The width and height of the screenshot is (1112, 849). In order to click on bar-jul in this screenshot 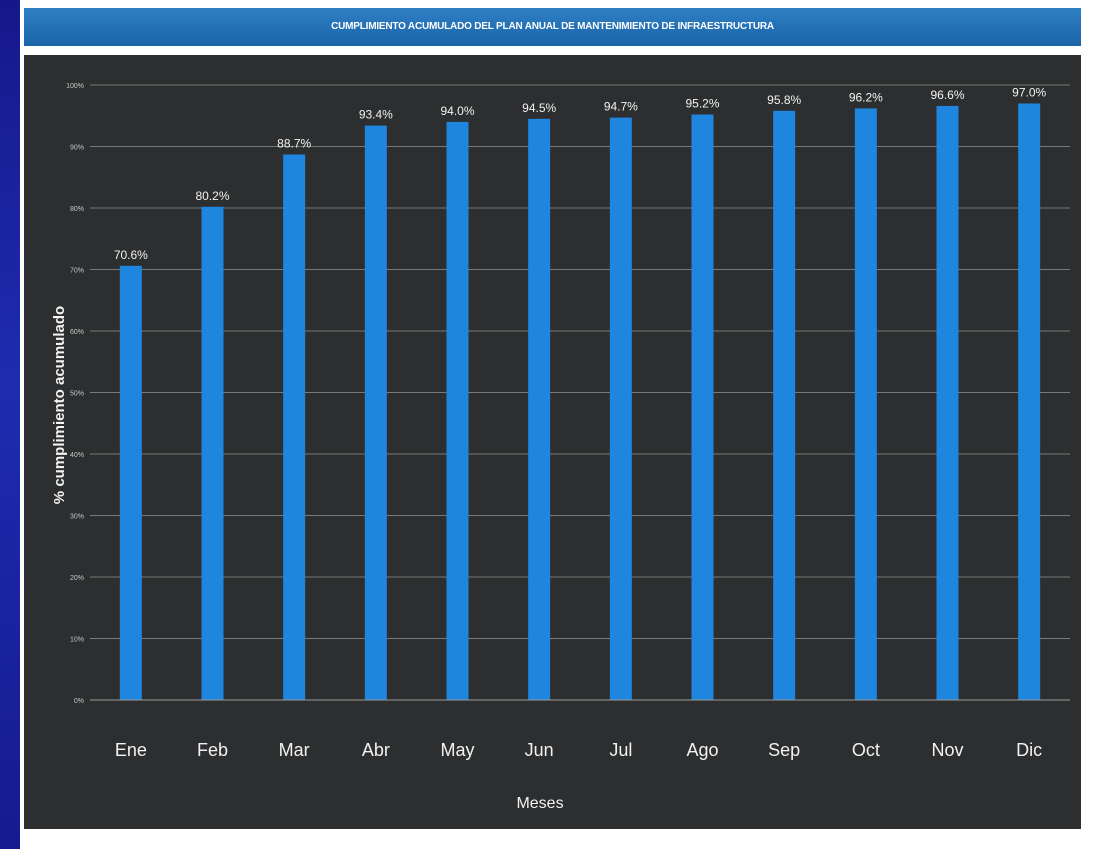, I will do `click(620, 409)`.